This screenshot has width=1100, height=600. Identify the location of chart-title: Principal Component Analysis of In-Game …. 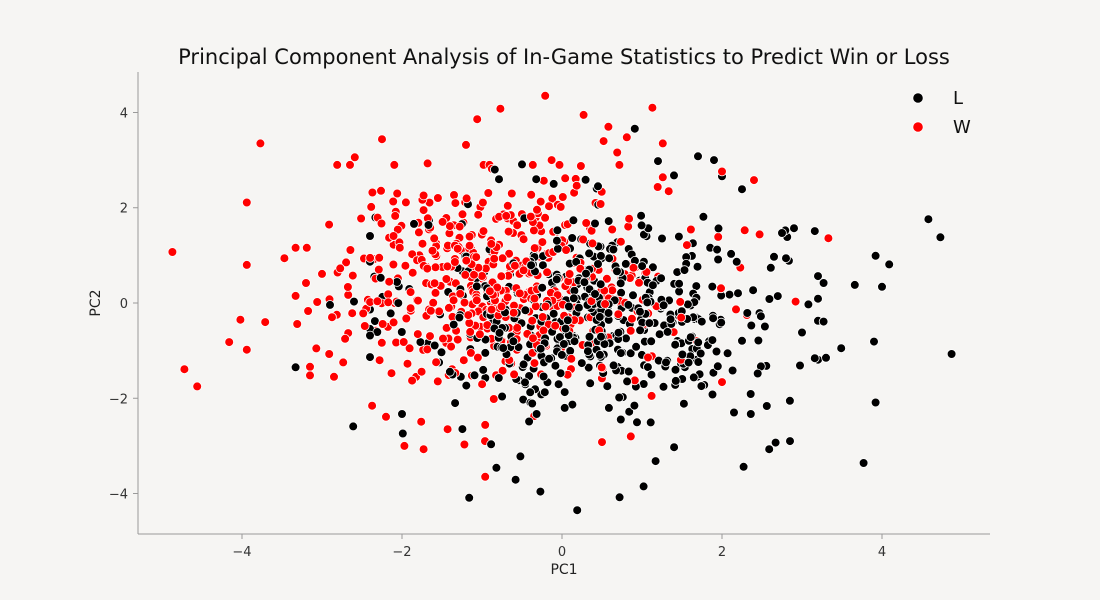
(564, 57).